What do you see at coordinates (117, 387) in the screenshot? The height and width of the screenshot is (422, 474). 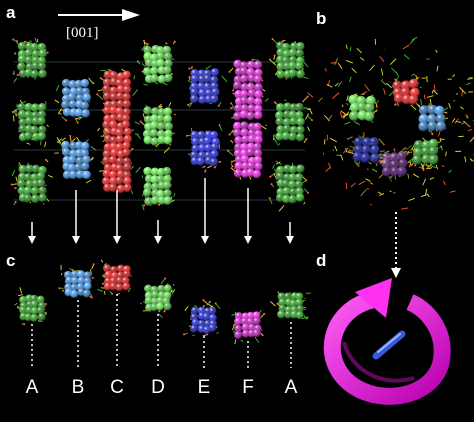 I see `column-label: C` at bounding box center [117, 387].